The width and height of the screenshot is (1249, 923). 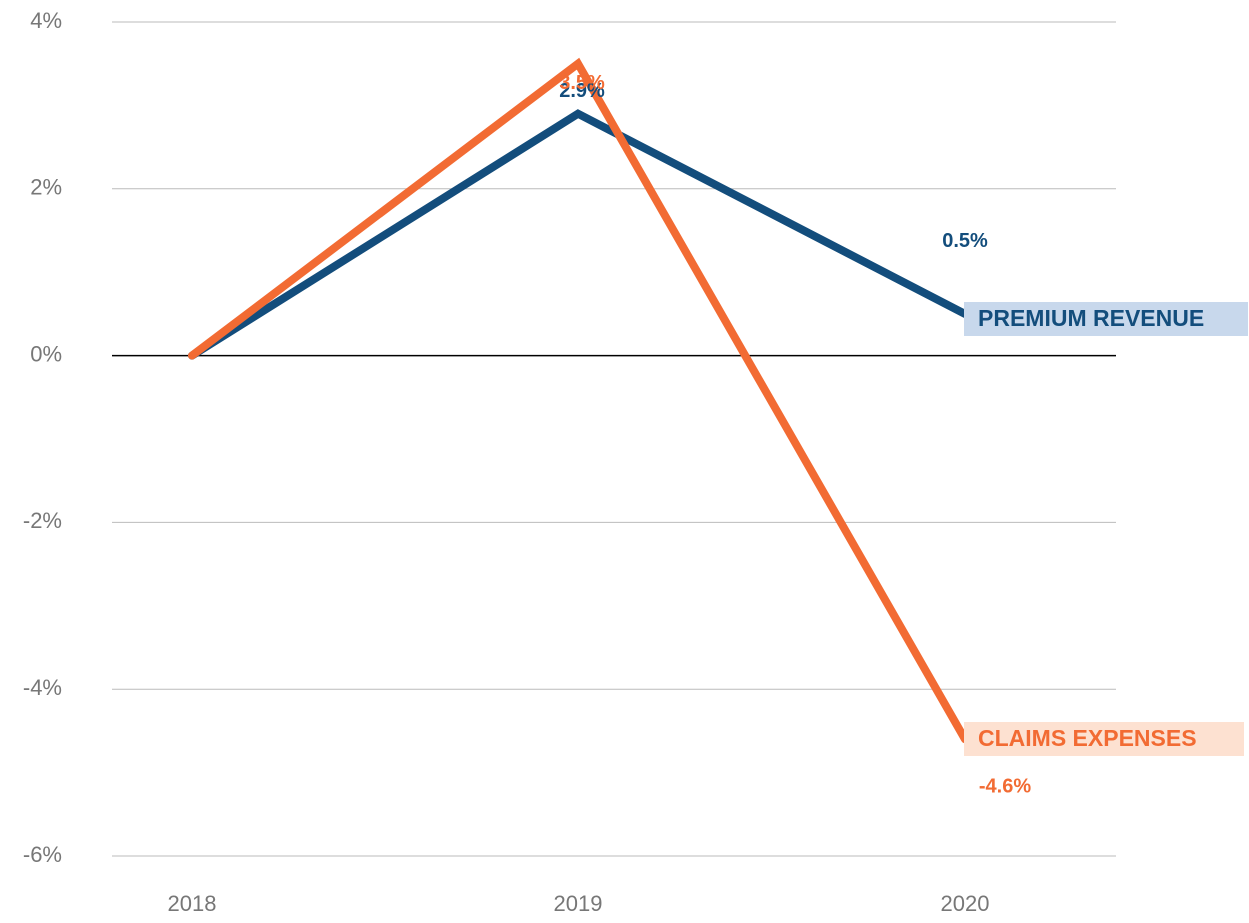 I want to click on series-label: CLAIMS EXPENSES, so click(x=1087, y=738).